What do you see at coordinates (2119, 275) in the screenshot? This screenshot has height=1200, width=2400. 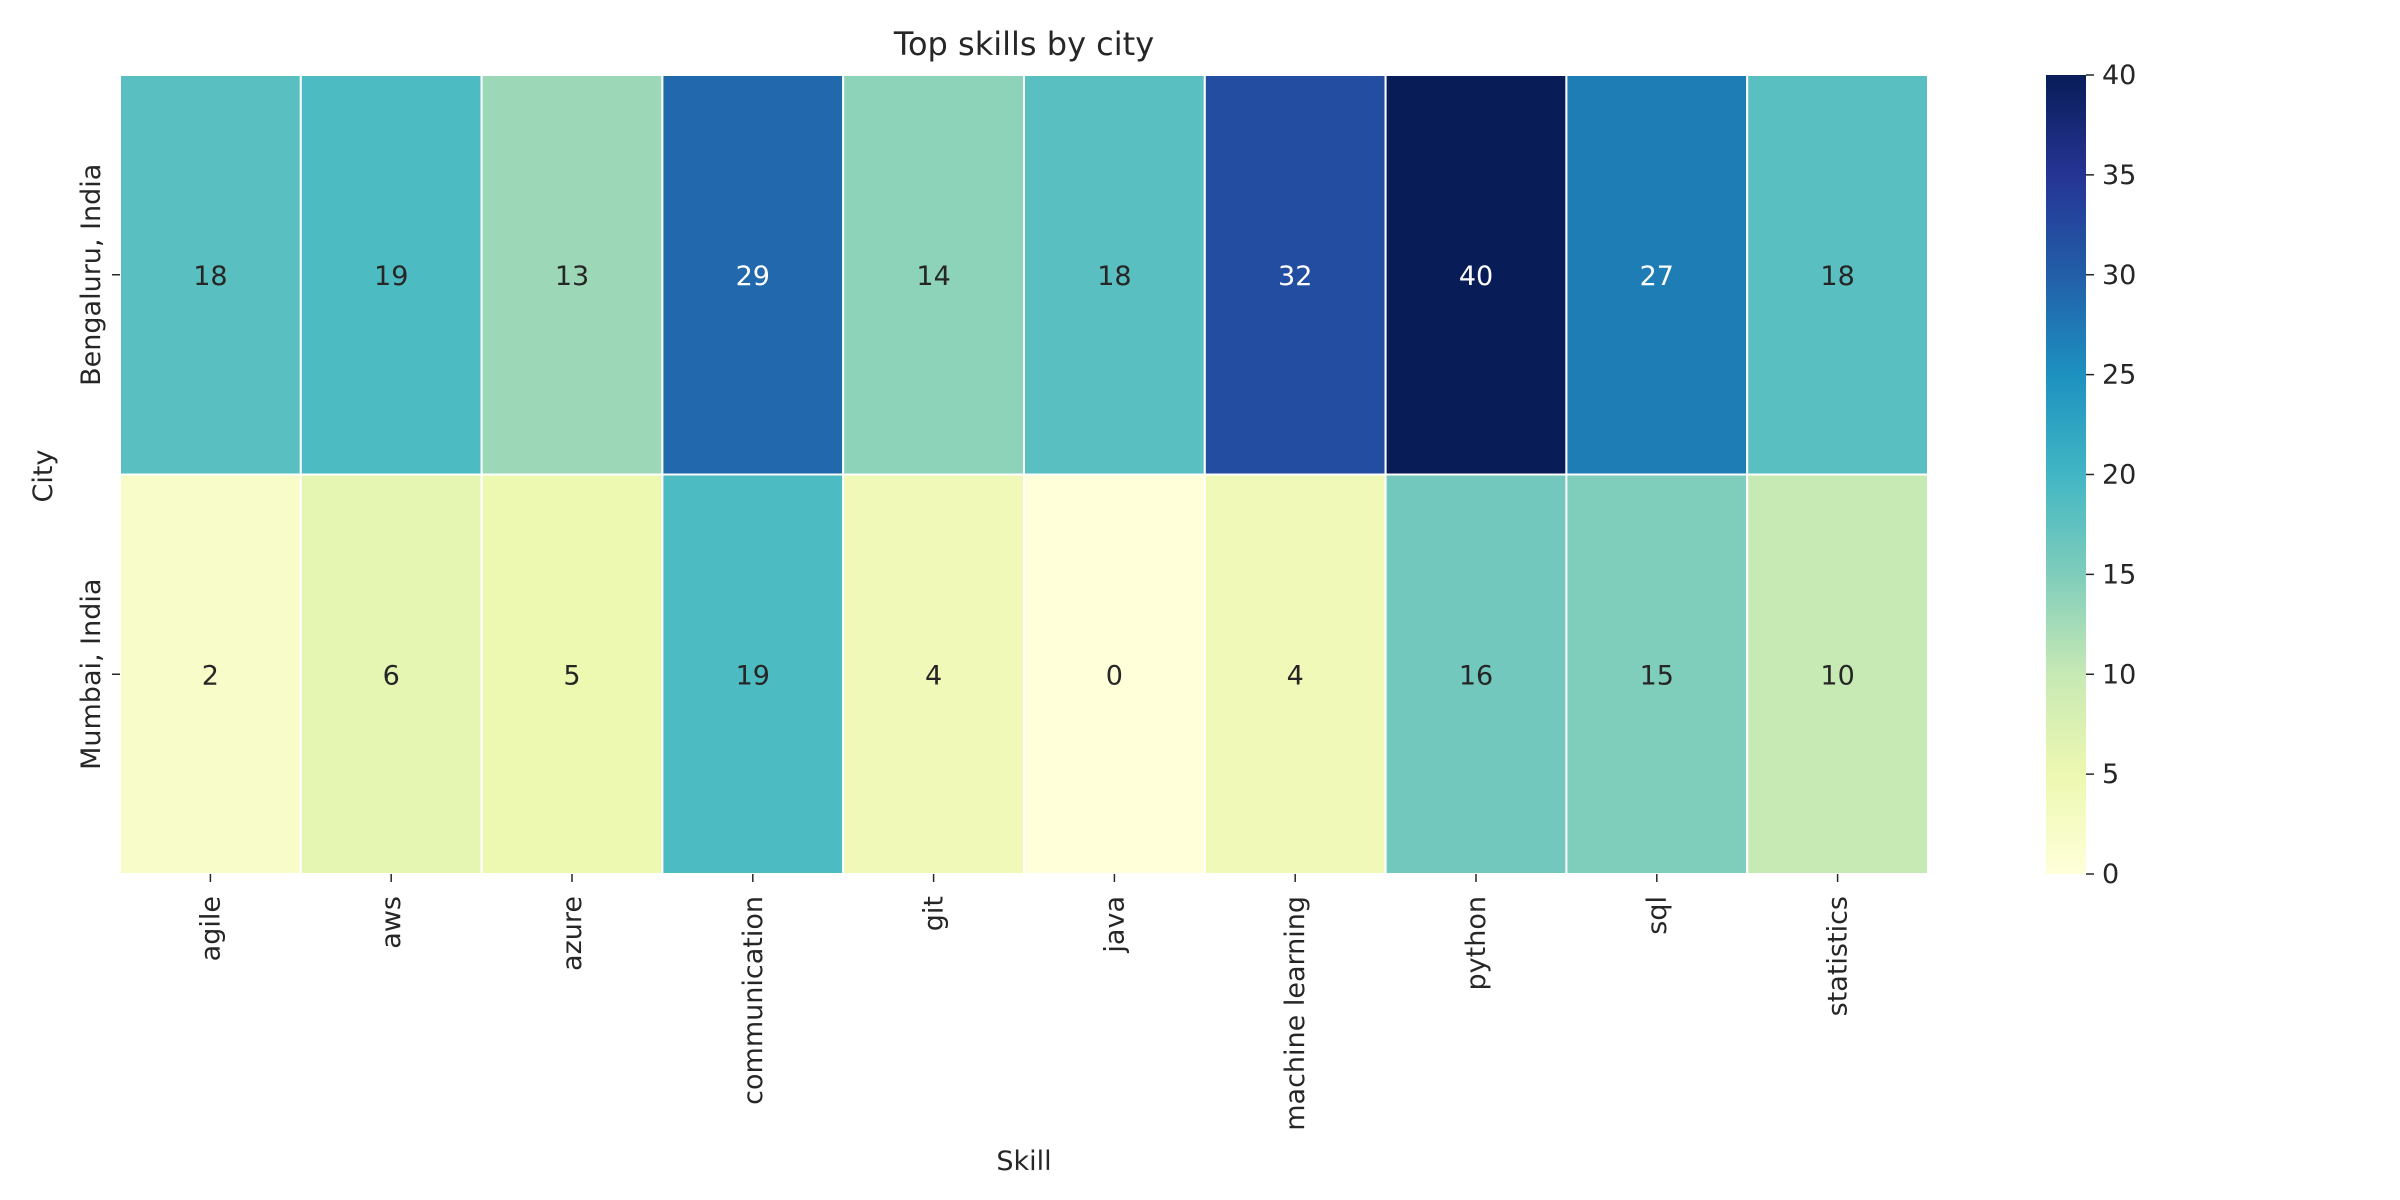 I see `colorbar-tick-label: 30` at bounding box center [2119, 275].